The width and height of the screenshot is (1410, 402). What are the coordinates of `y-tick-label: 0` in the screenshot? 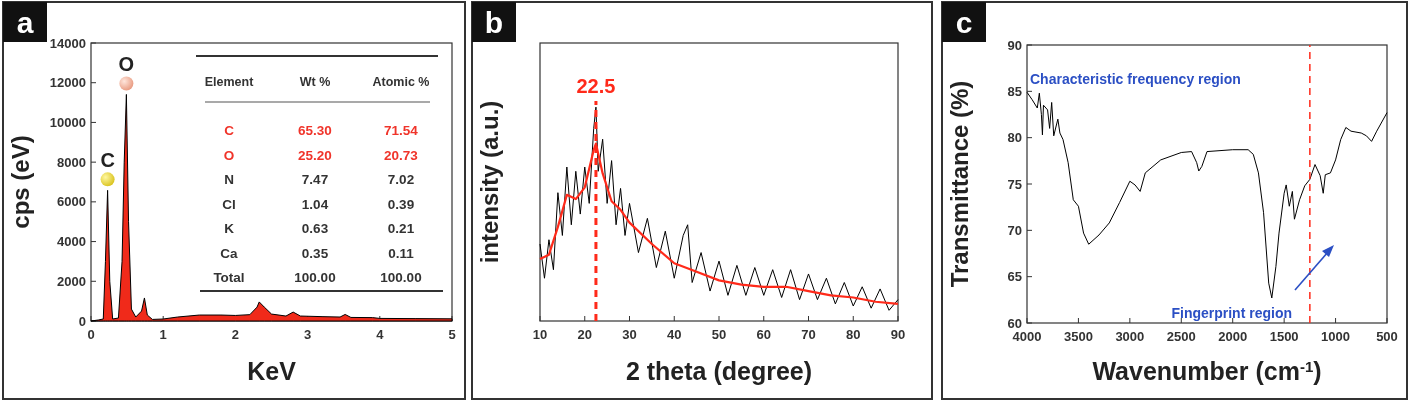 It's located at (82, 321).